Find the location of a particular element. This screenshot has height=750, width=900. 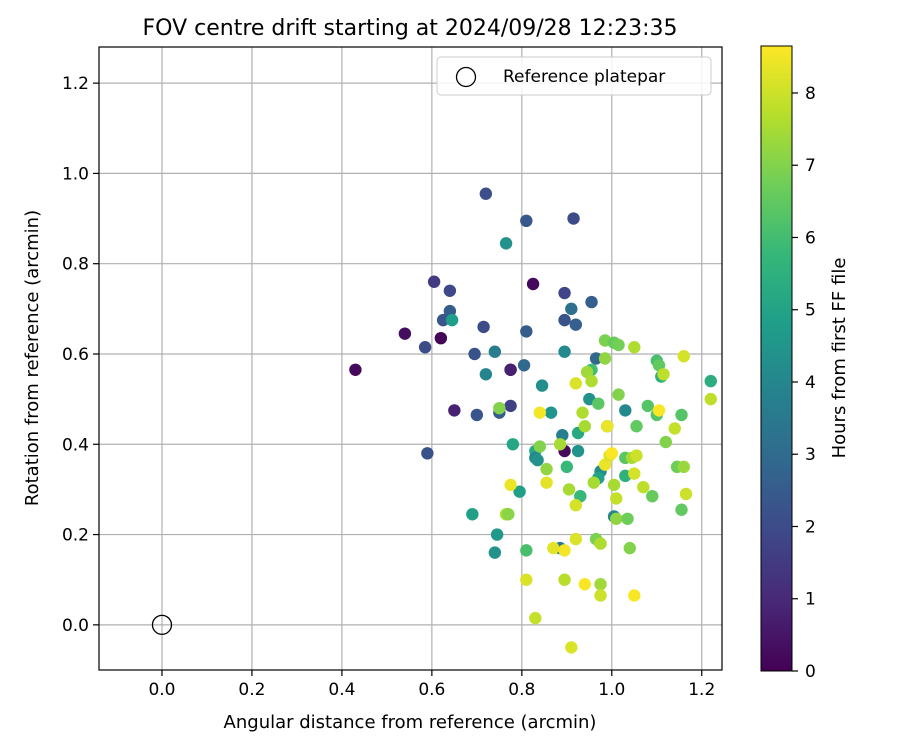

y-tick-label: 0.6 is located at coordinates (75, 355).